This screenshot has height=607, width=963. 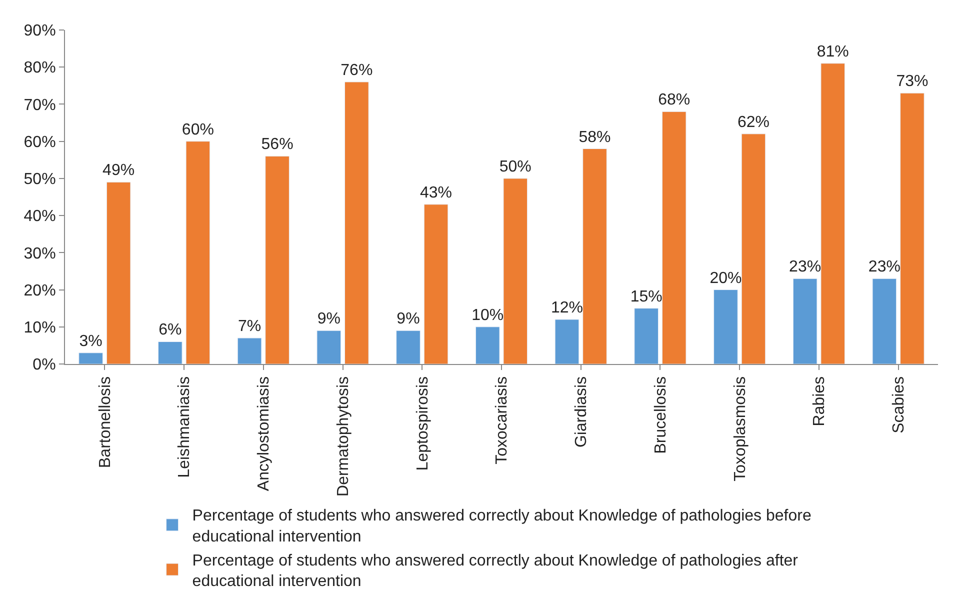 What do you see at coordinates (356, 70) in the screenshot?
I see `data-label: 76%` at bounding box center [356, 70].